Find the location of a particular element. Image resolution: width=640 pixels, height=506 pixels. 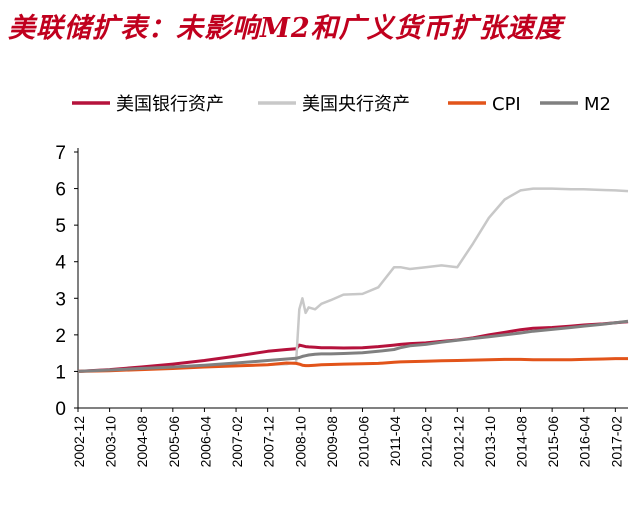

legend-label-m2: M2 is located at coordinates (597, 104).